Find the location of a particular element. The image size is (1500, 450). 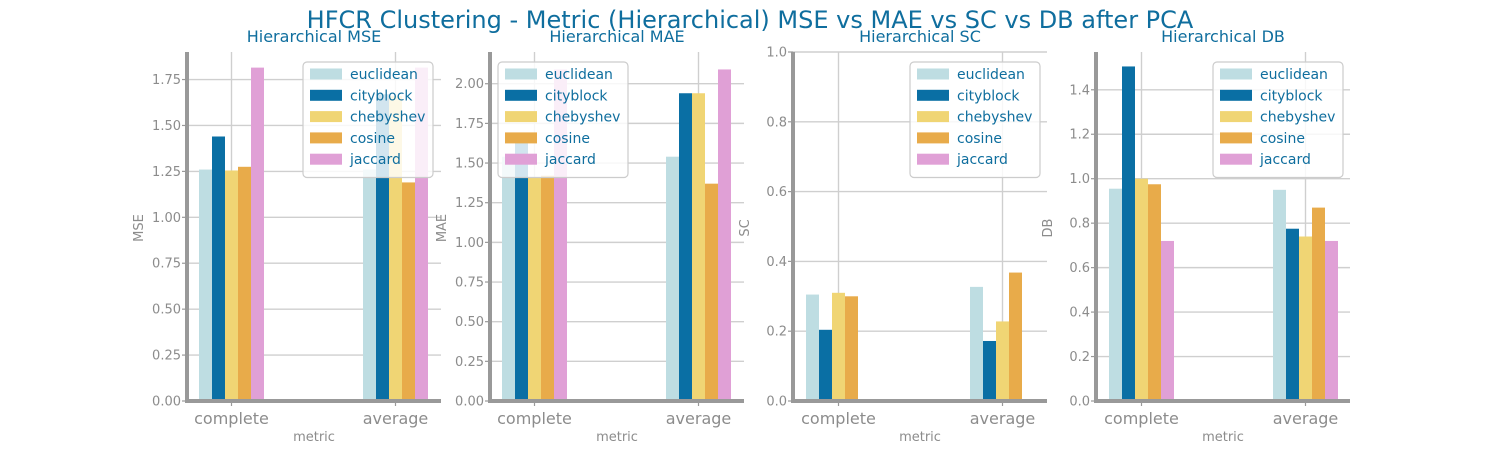

y-tick-label: 0.6 is located at coordinates (1079, 268).